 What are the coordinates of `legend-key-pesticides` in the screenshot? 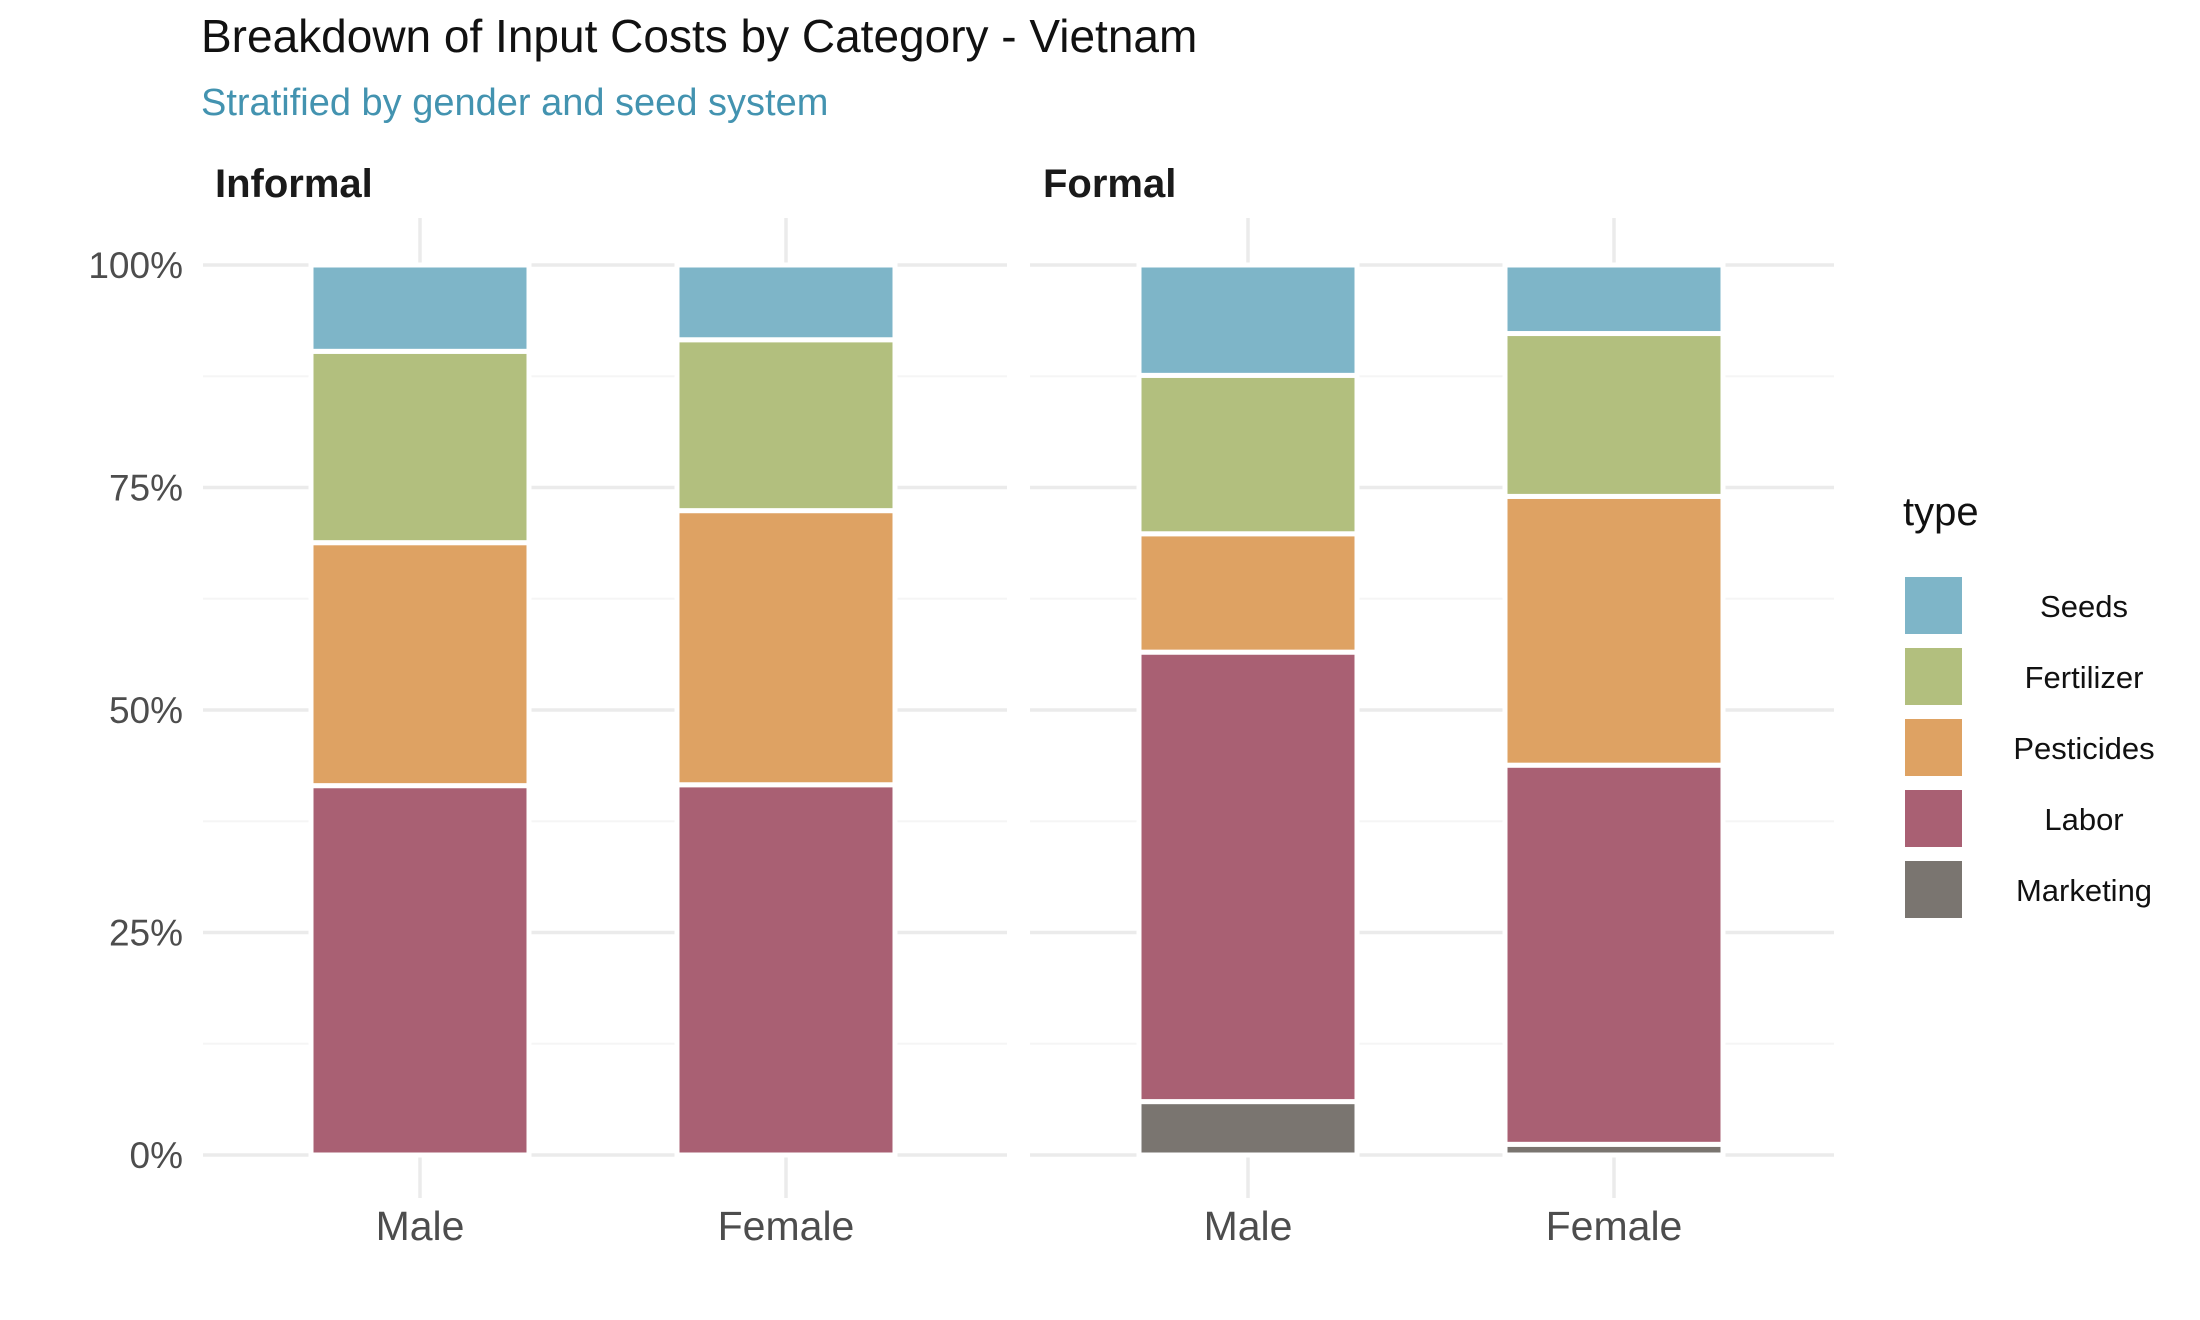 It's located at (1933, 747).